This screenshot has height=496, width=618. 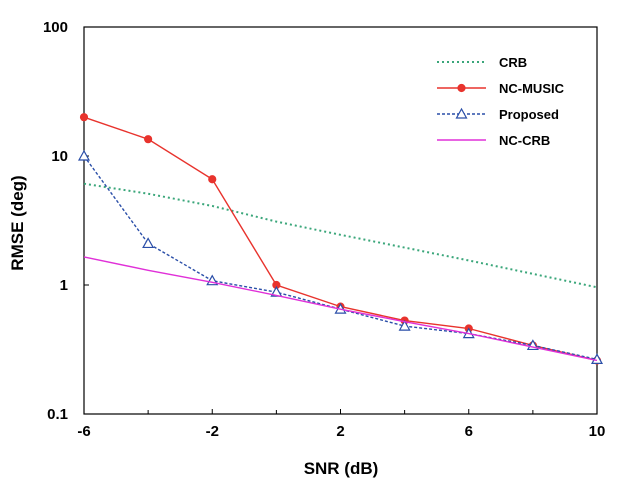 I want to click on x-tick-label: -2, so click(x=212, y=431).